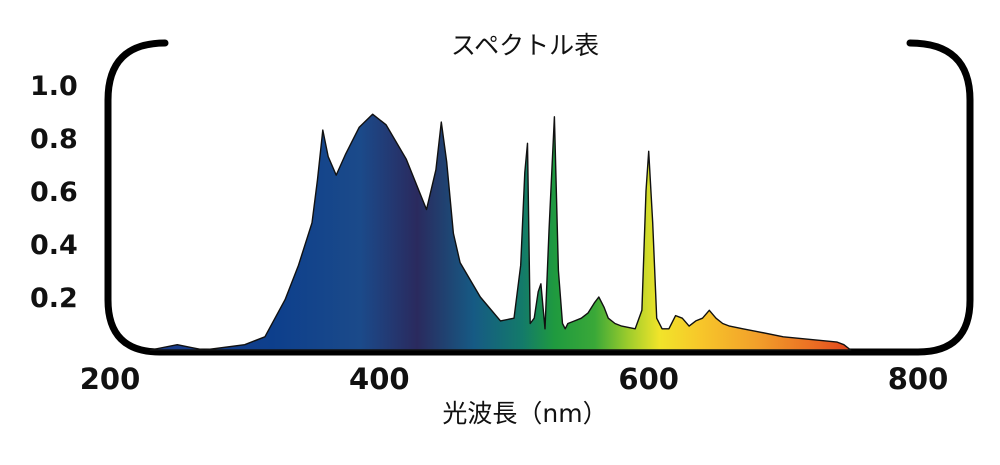  I want to click on y-tick-label: 0.8, so click(54, 139).